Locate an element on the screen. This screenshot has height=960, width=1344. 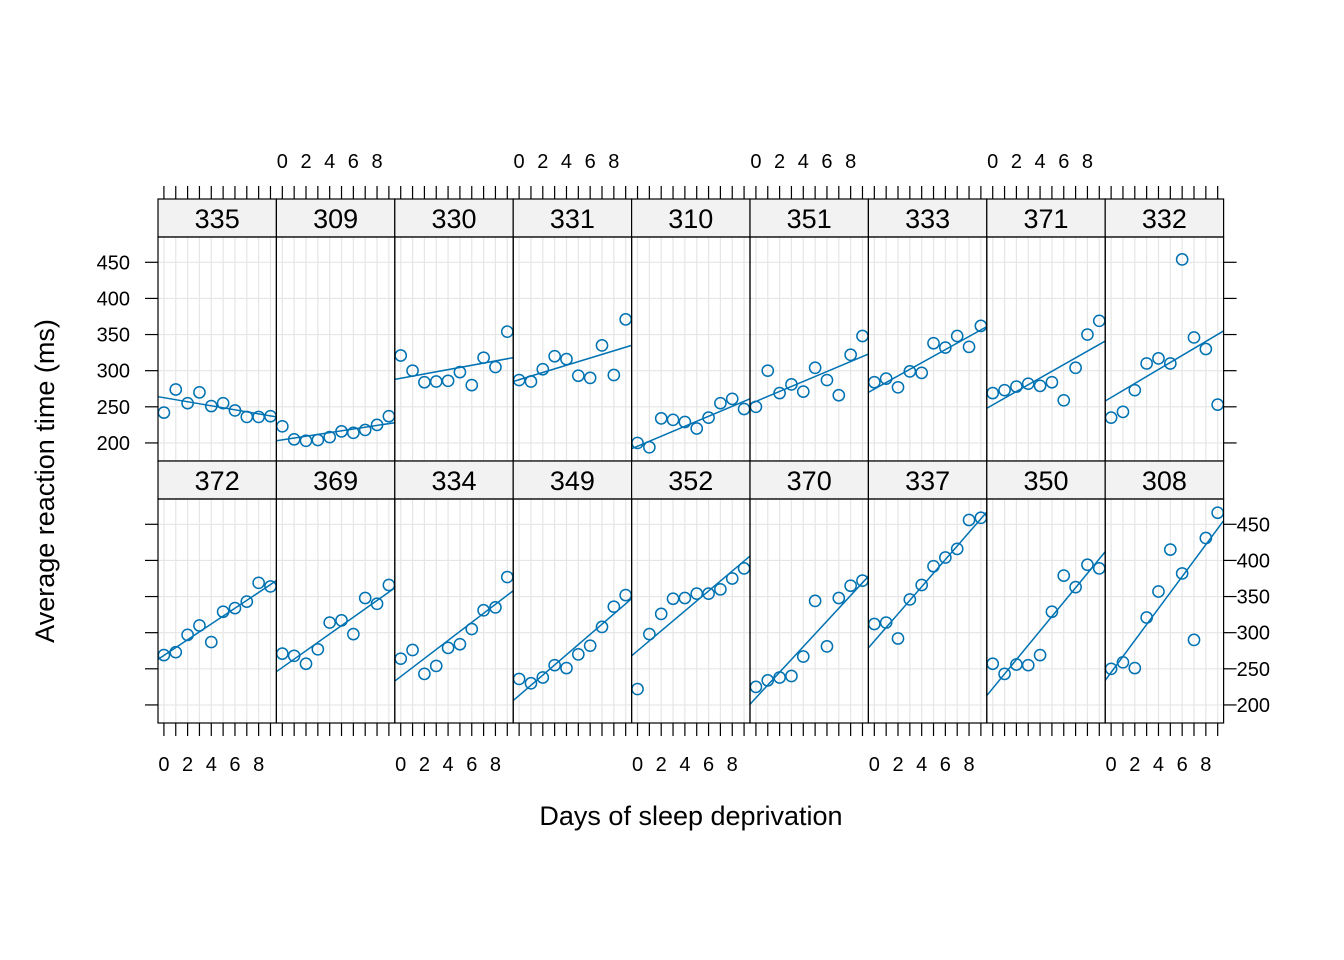
strip-label-308: 308 is located at coordinates (1164, 481).